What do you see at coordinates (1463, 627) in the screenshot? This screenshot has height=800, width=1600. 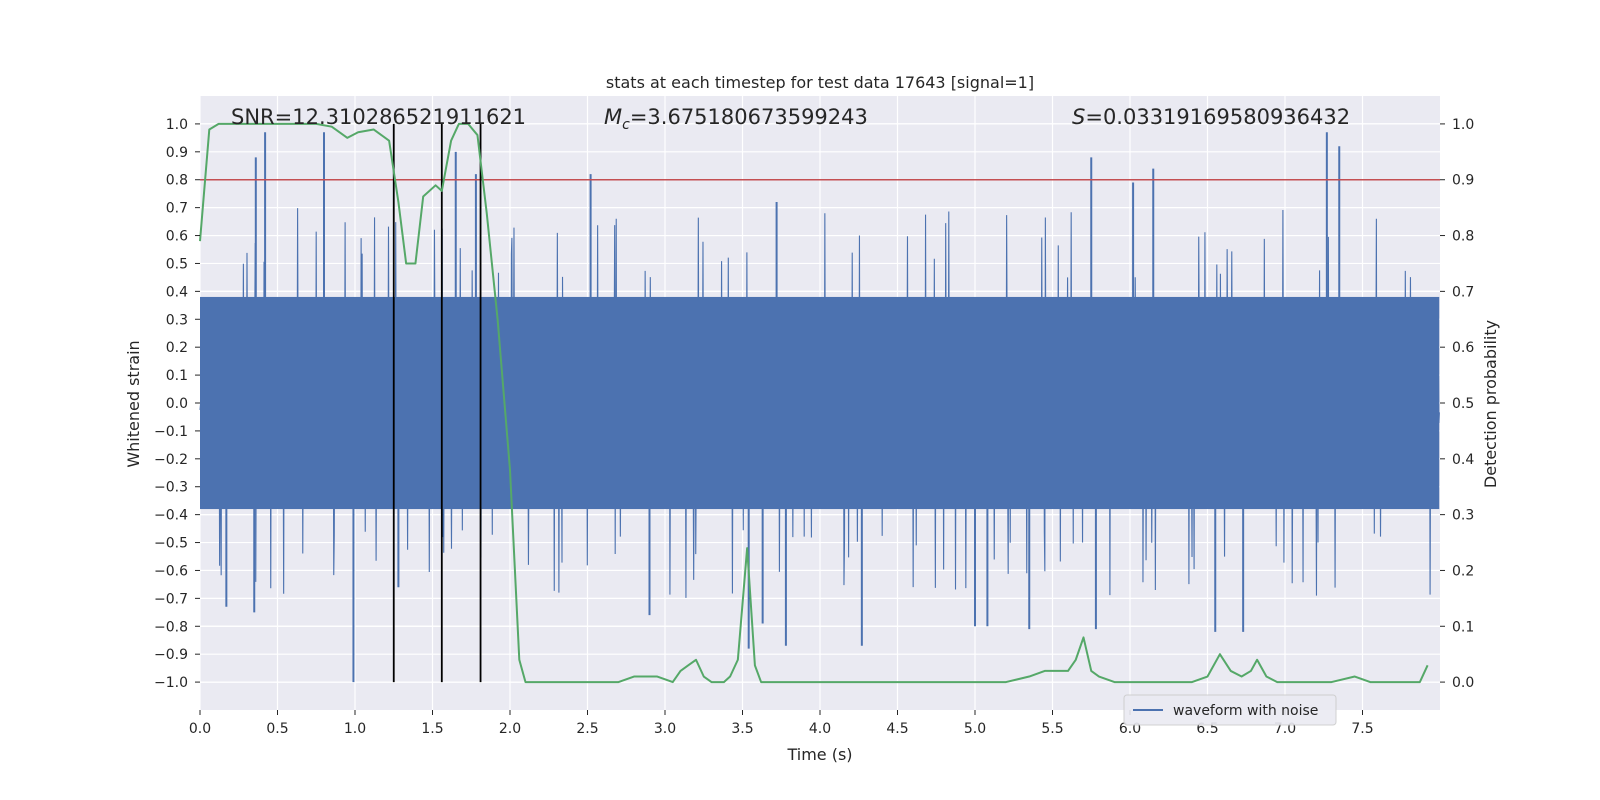 I see `y-right-tick-label: 0.1` at bounding box center [1463, 627].